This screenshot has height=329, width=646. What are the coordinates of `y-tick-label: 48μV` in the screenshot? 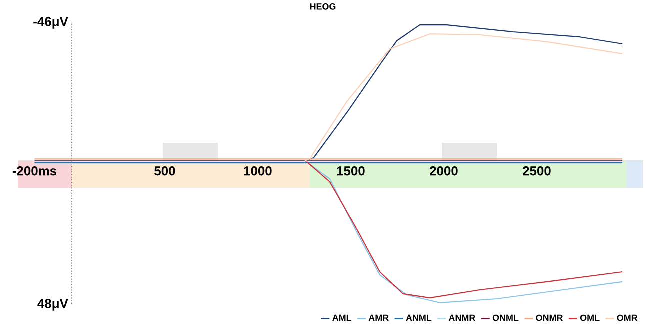 It's located at (53, 305).